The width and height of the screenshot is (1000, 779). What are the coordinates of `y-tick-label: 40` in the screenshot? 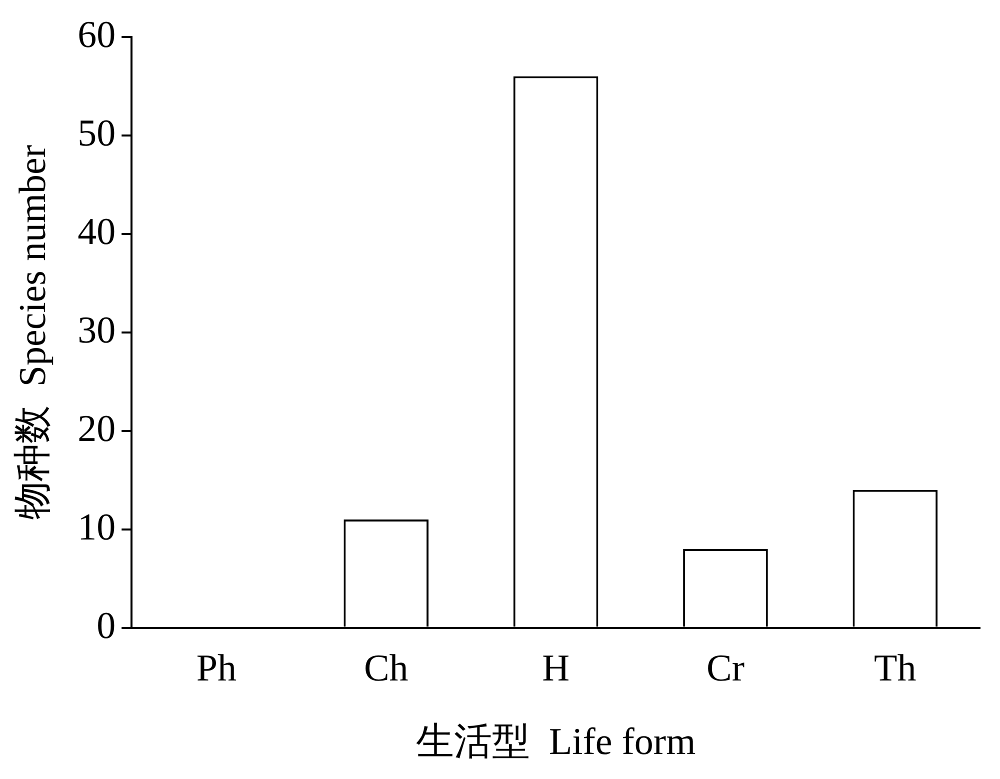 It's located at (97, 231).